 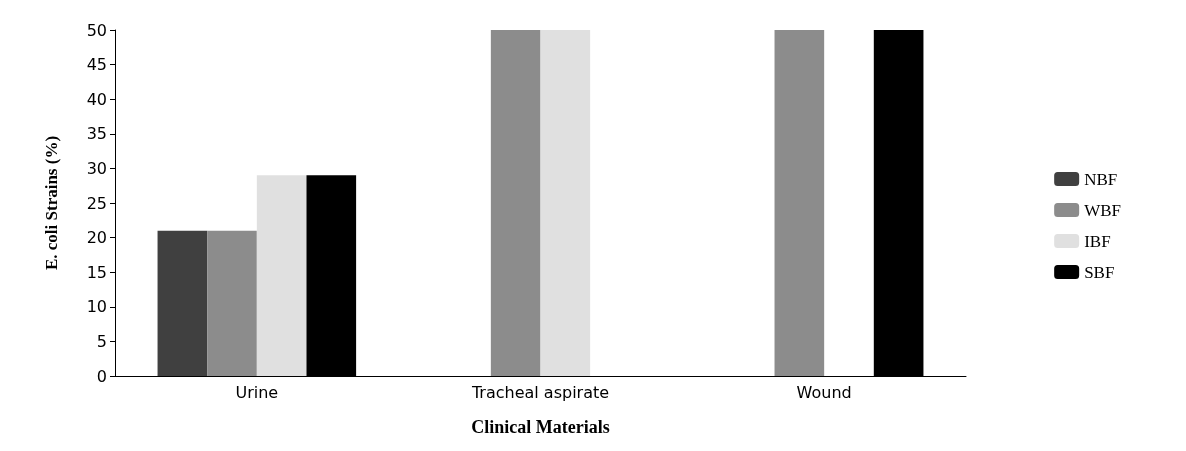 I want to click on y-axis-title: E. coli Strains (%), so click(x=51, y=203).